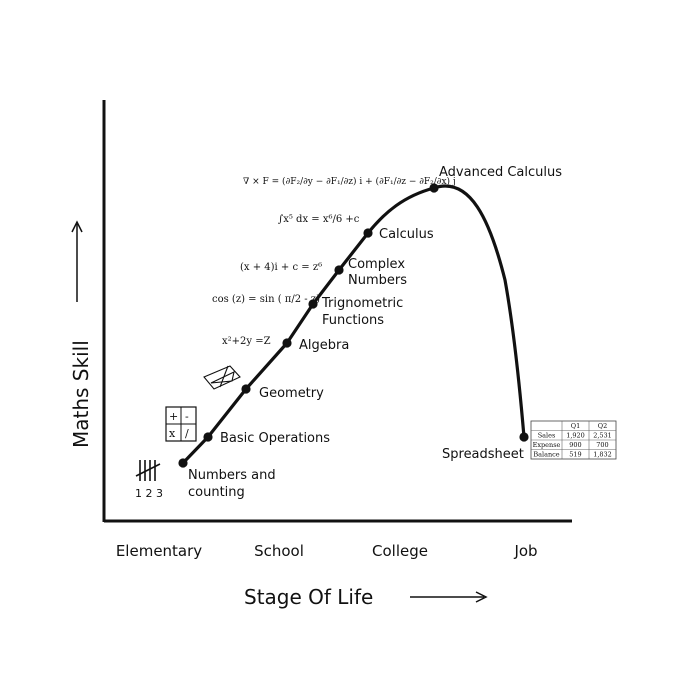 This screenshot has width=700, height=700. What do you see at coordinates (181, 424) in the screenshot?
I see `operations-grid-icon: + - x /` at bounding box center [181, 424].